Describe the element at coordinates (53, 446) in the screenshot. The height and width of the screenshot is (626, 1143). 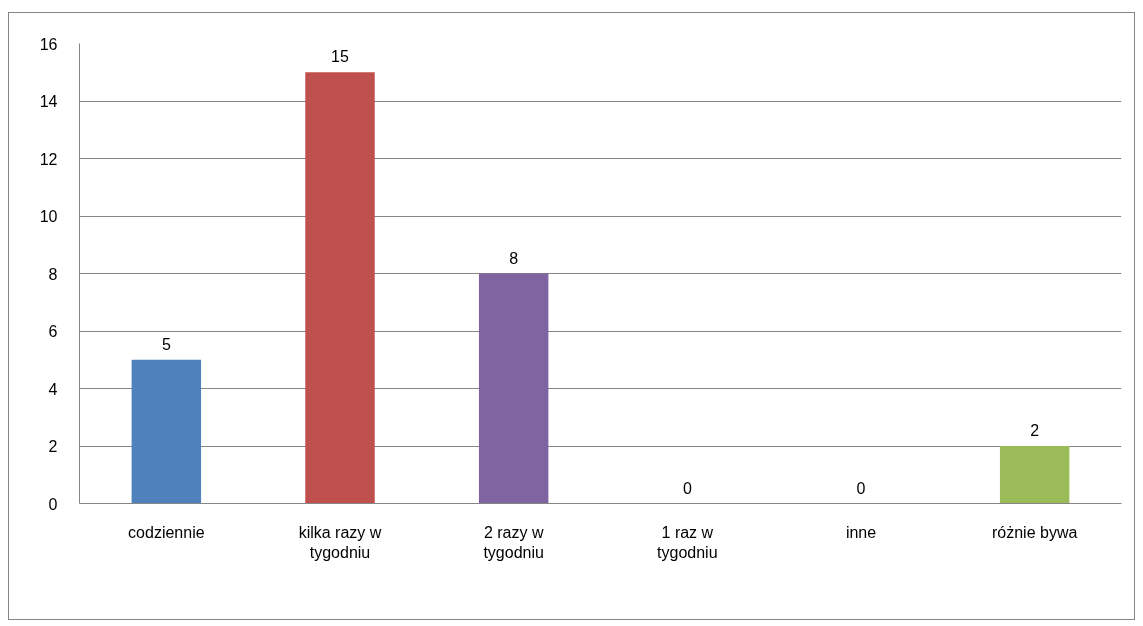
I see `y-tick-label: 2` at that location.